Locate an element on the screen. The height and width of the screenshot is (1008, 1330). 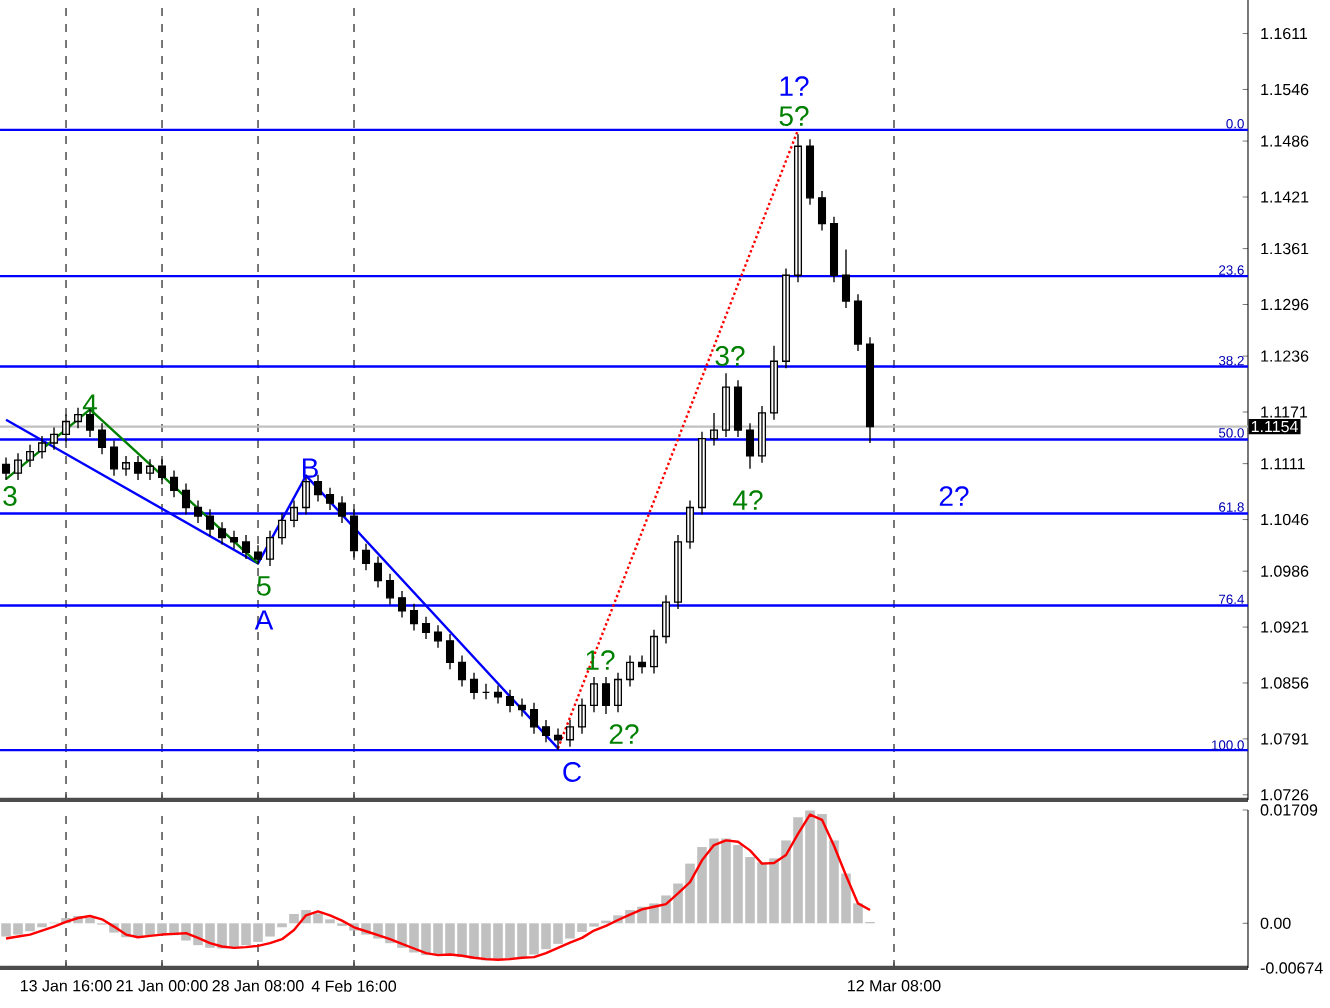
y-tick-label: 1.1111 is located at coordinates (1283, 464).